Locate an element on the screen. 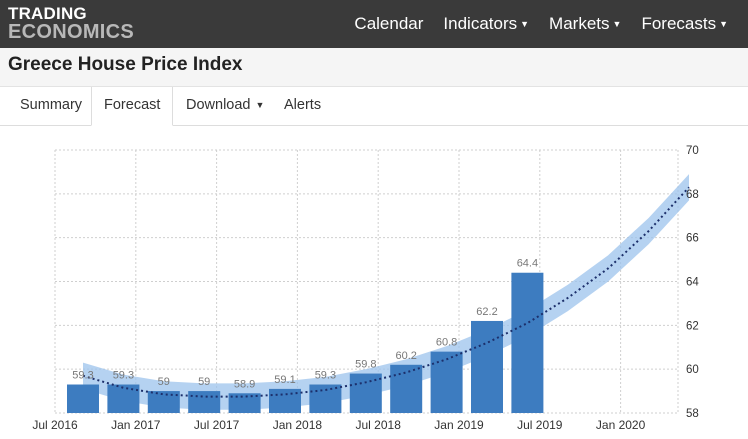 The image size is (748, 439). y-tick-label-64: 64 is located at coordinates (692, 283).